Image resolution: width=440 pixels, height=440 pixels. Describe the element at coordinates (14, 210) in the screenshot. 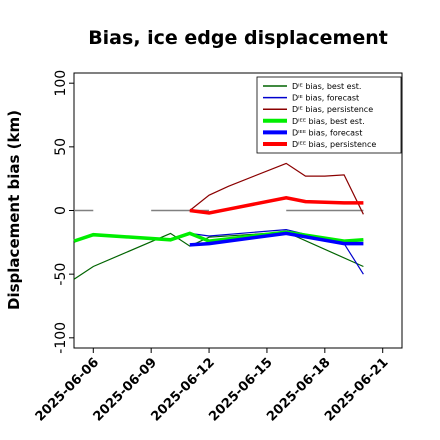

I see `y-axis-label: Displacement bias (km)` at that location.